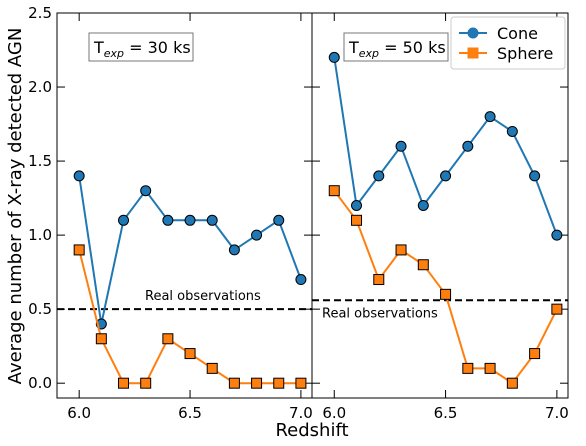  What do you see at coordinates (473, 33) in the screenshot?
I see `legend-cone-marker` at bounding box center [473, 33].